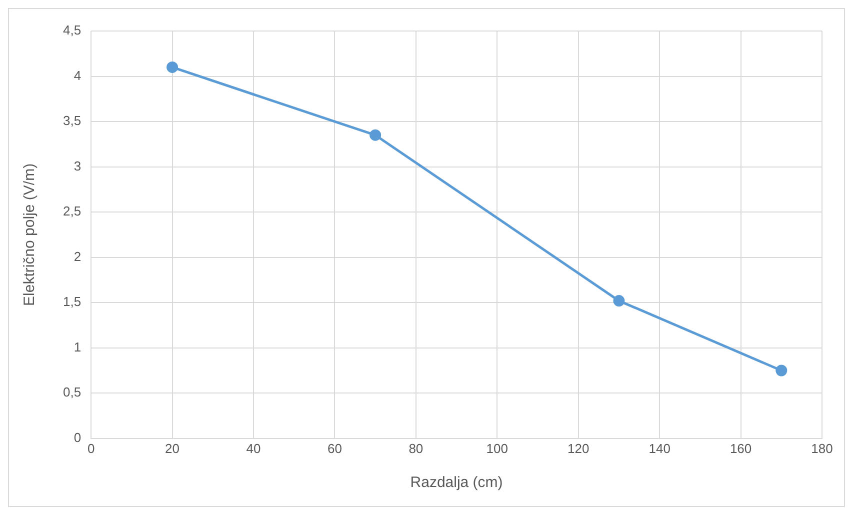 The image size is (853, 515). Describe the element at coordinates (822, 448) in the screenshot. I see `x-tick-label: 180` at that location.